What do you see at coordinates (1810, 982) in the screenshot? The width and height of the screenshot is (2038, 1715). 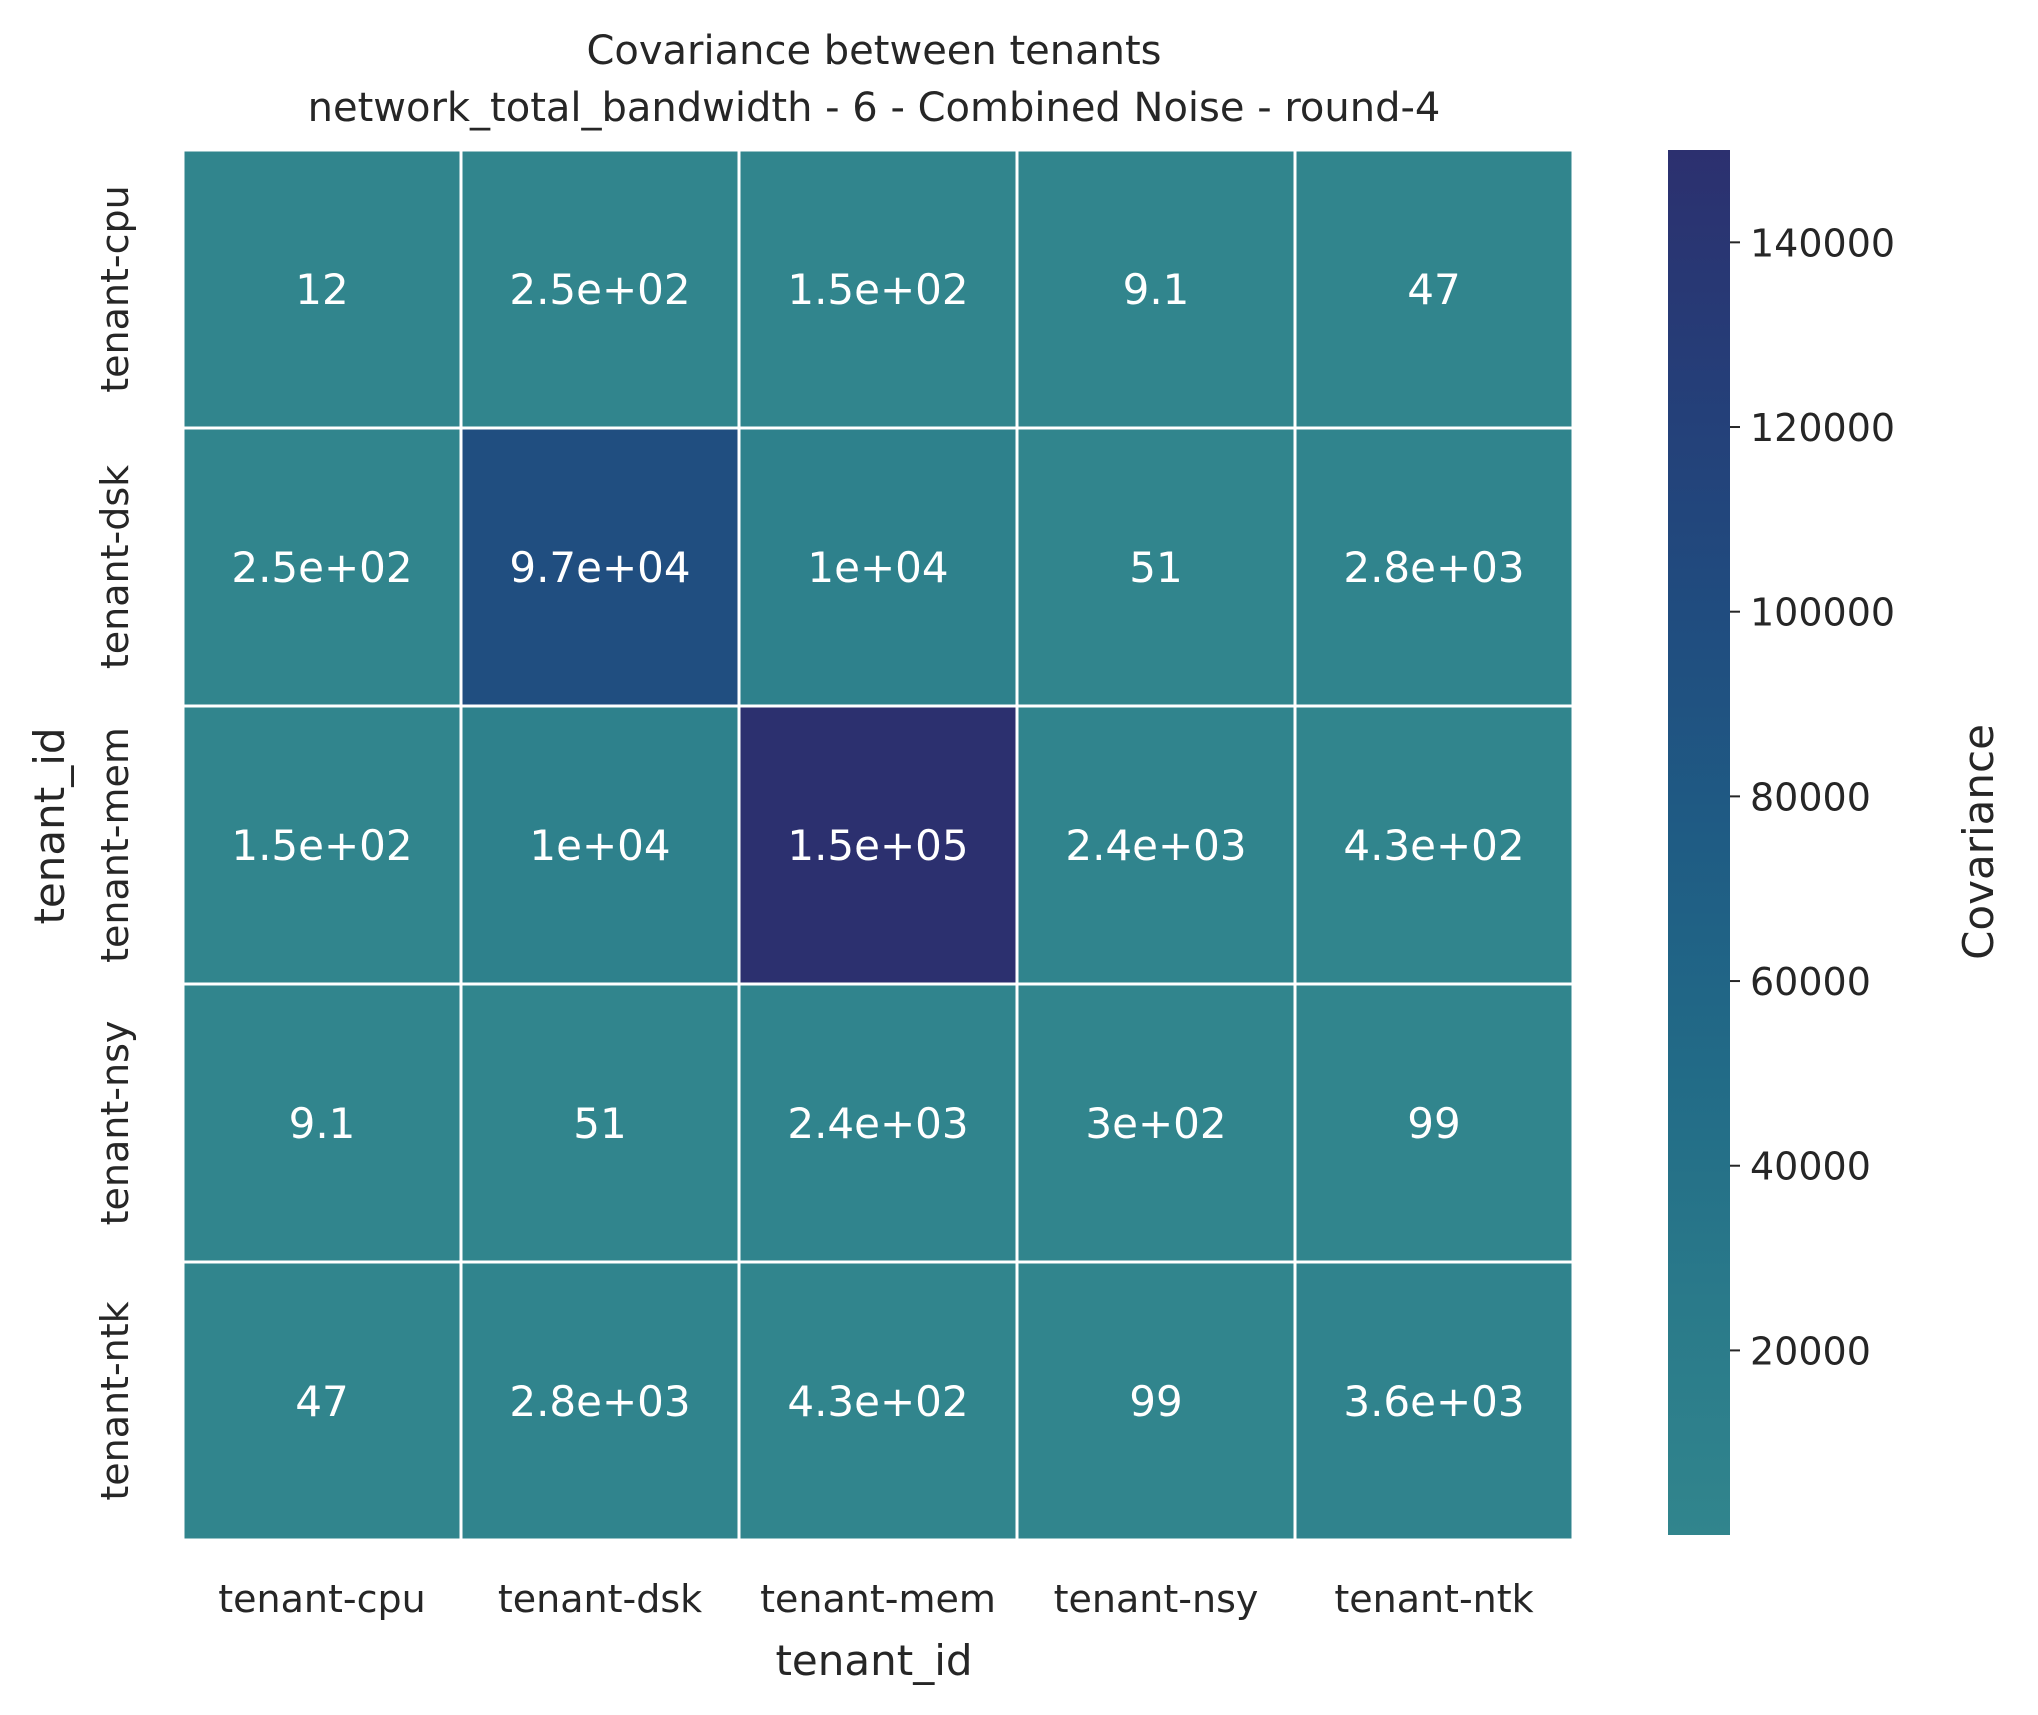 I see `colorbar-tick-label: 60000` at bounding box center [1810, 982].